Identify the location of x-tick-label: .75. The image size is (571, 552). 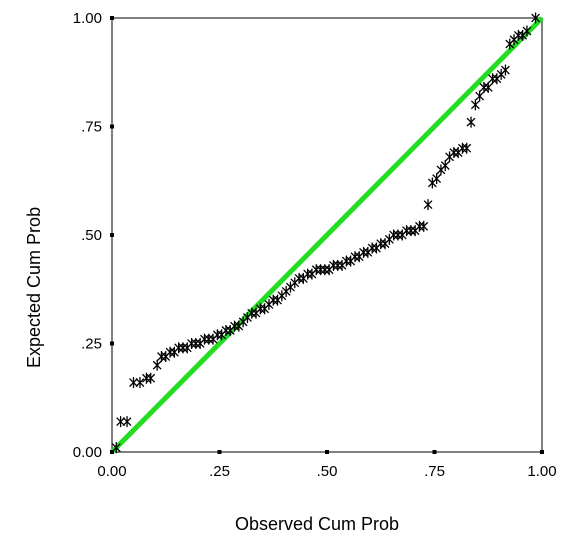
(434, 471).